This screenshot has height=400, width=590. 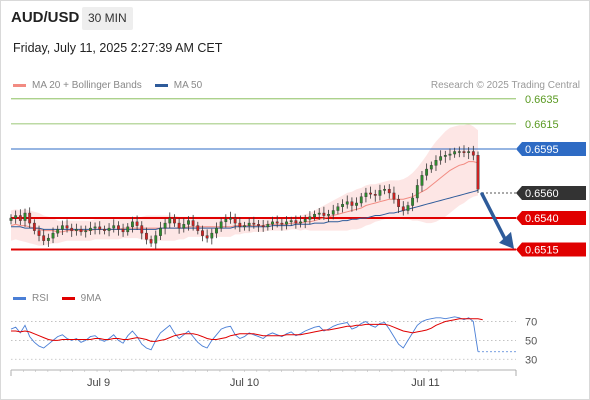 I want to click on legend-swatch-rsi, so click(x=19, y=298).